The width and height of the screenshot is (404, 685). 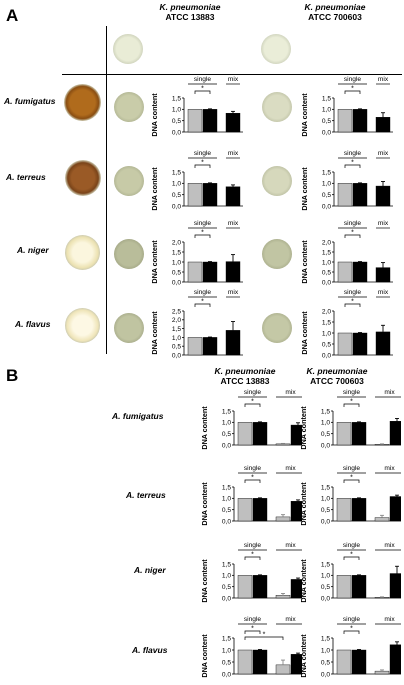 What do you see at coordinates (350, 495) in the screenshot?
I see `chart-b-terreus-kp700603: DNA content 0,0 0,5 1,0 1,5 single mix *` at bounding box center [350, 495].